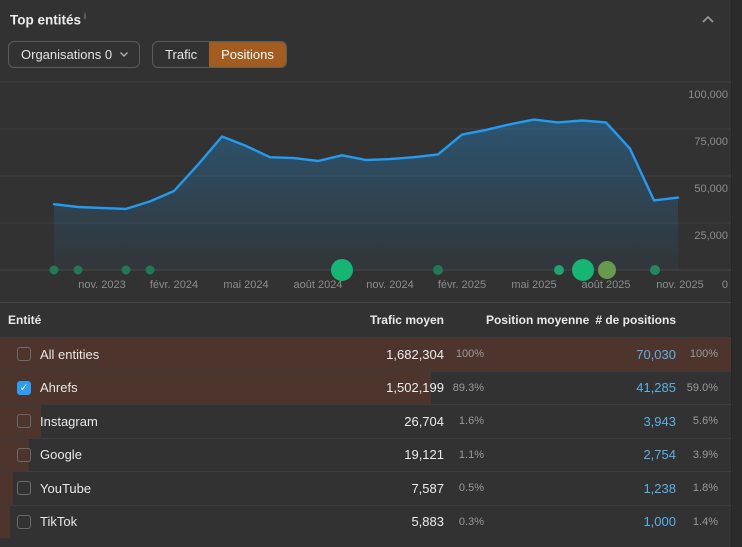 The width and height of the screenshot is (742, 547). What do you see at coordinates (59, 522) in the screenshot?
I see `entity-name: TikTok` at bounding box center [59, 522].